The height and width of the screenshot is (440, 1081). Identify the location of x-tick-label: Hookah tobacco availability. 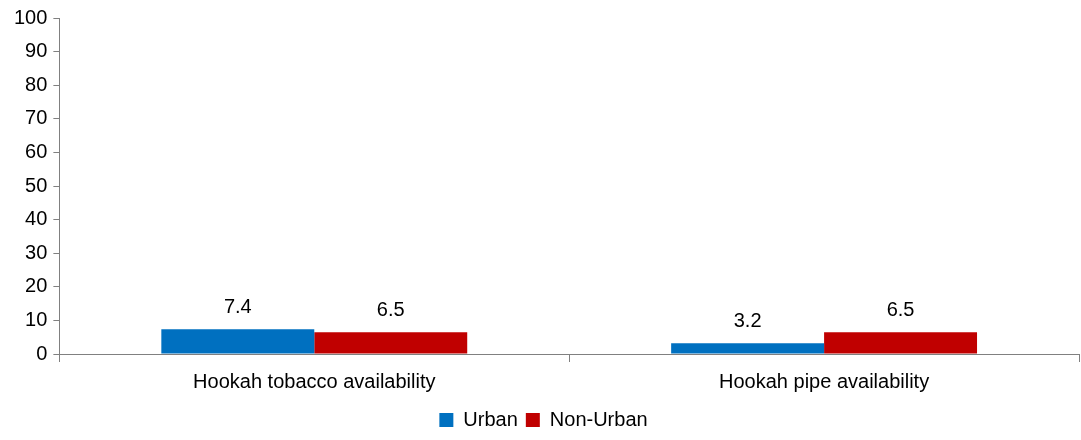
(314, 380).